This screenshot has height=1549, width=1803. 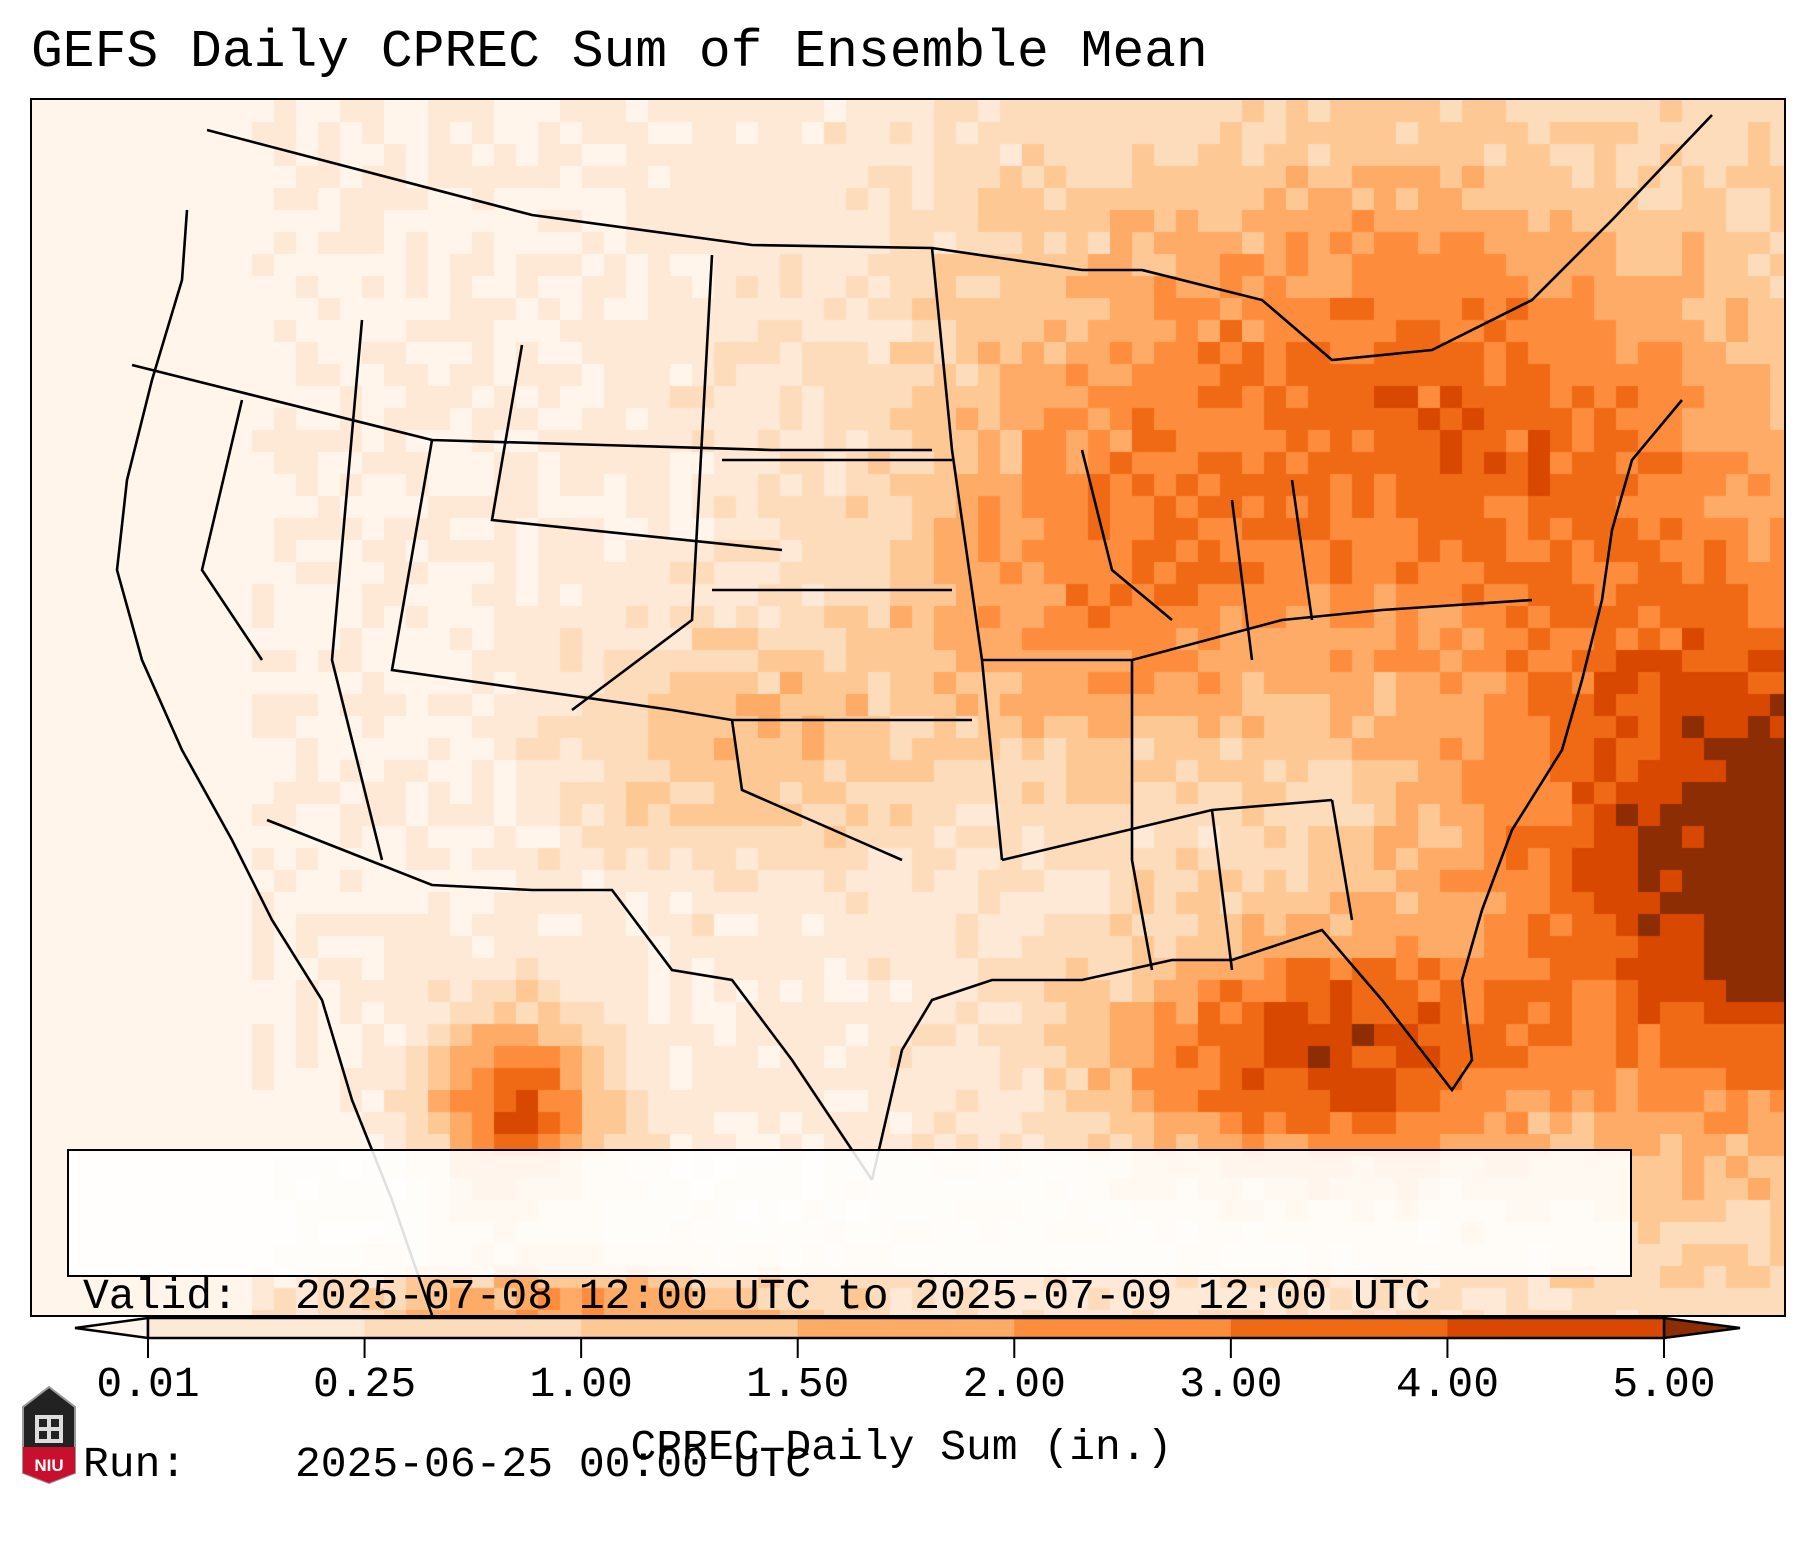 I want to click on coastline-west, so click(x=274, y=762).